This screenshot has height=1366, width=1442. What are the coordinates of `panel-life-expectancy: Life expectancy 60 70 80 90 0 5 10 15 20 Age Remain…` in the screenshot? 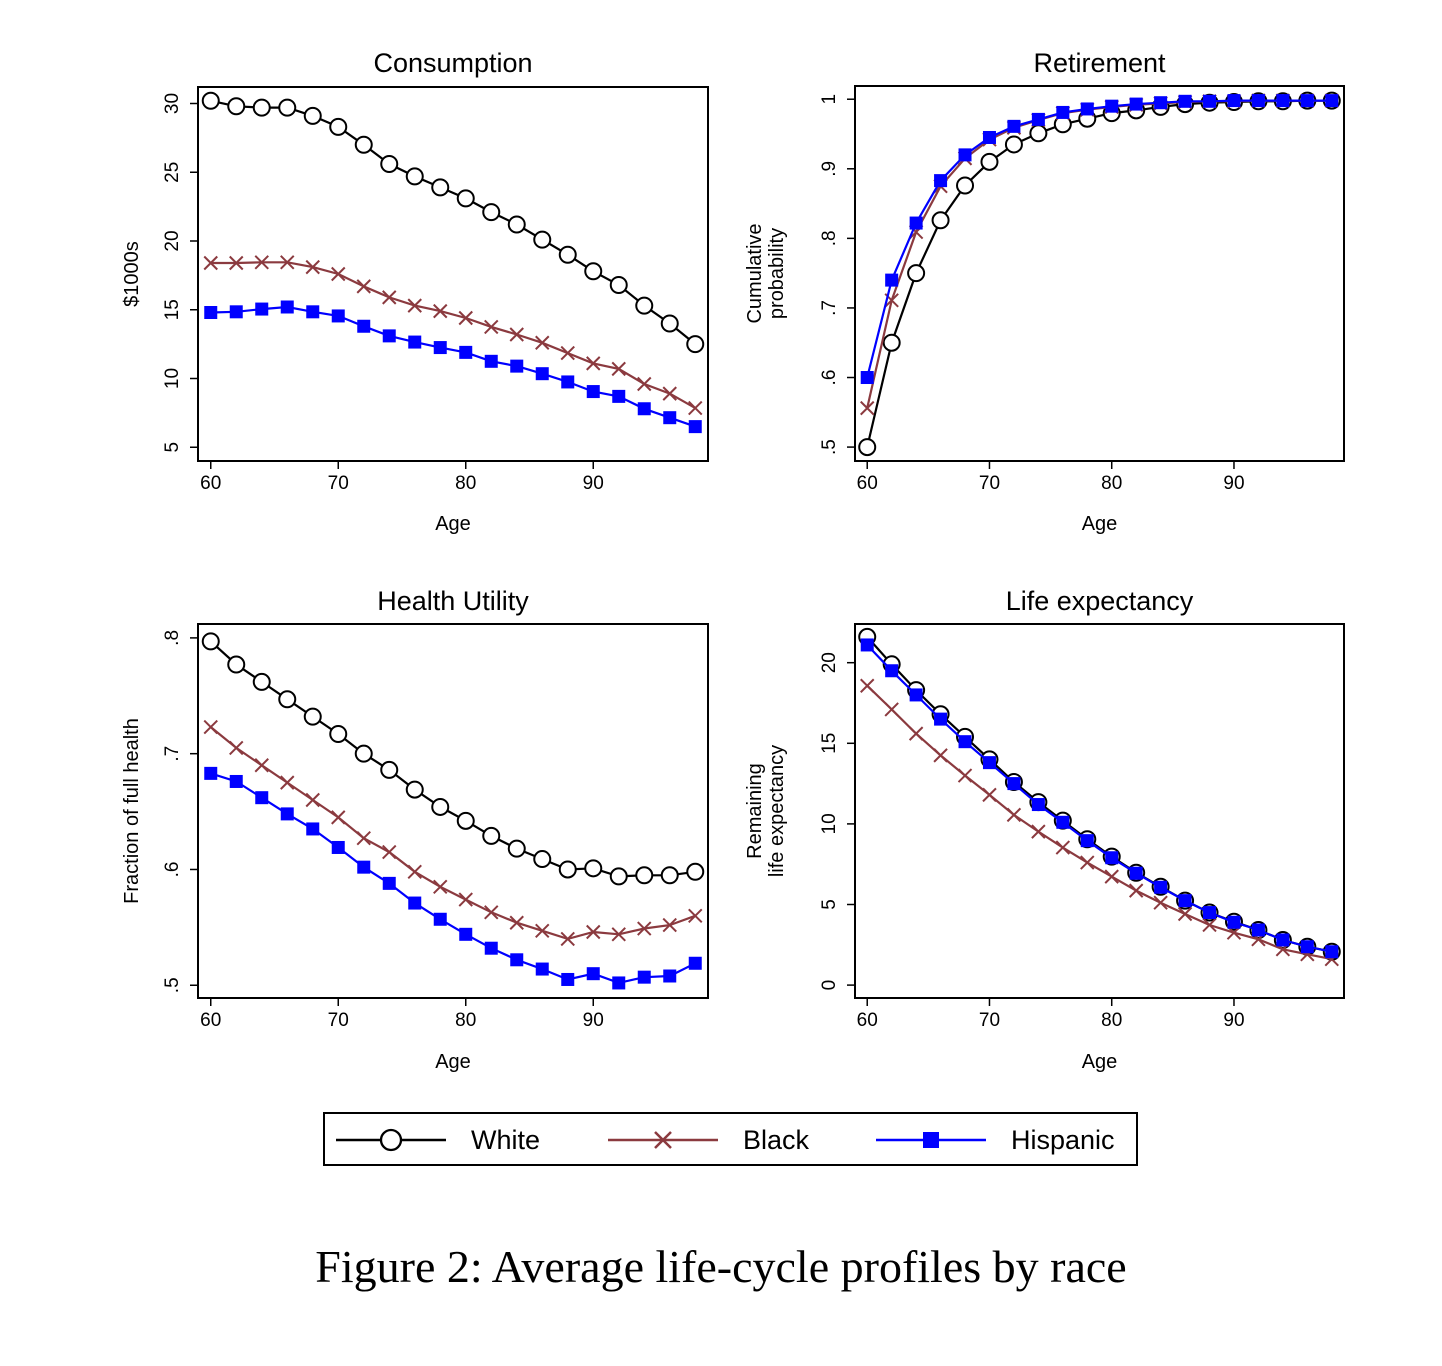 It's located at (1044, 829).